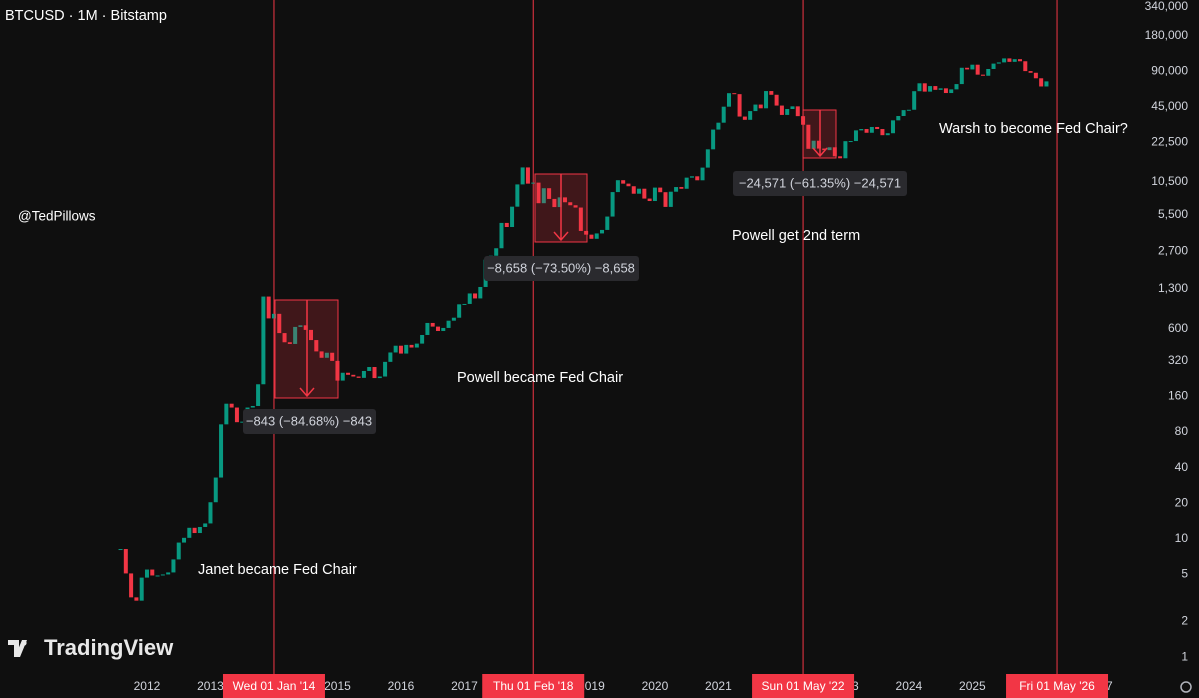 The height and width of the screenshot is (698, 1199). I want to click on marker-label: Fri 01 May '26, so click(1057, 686).